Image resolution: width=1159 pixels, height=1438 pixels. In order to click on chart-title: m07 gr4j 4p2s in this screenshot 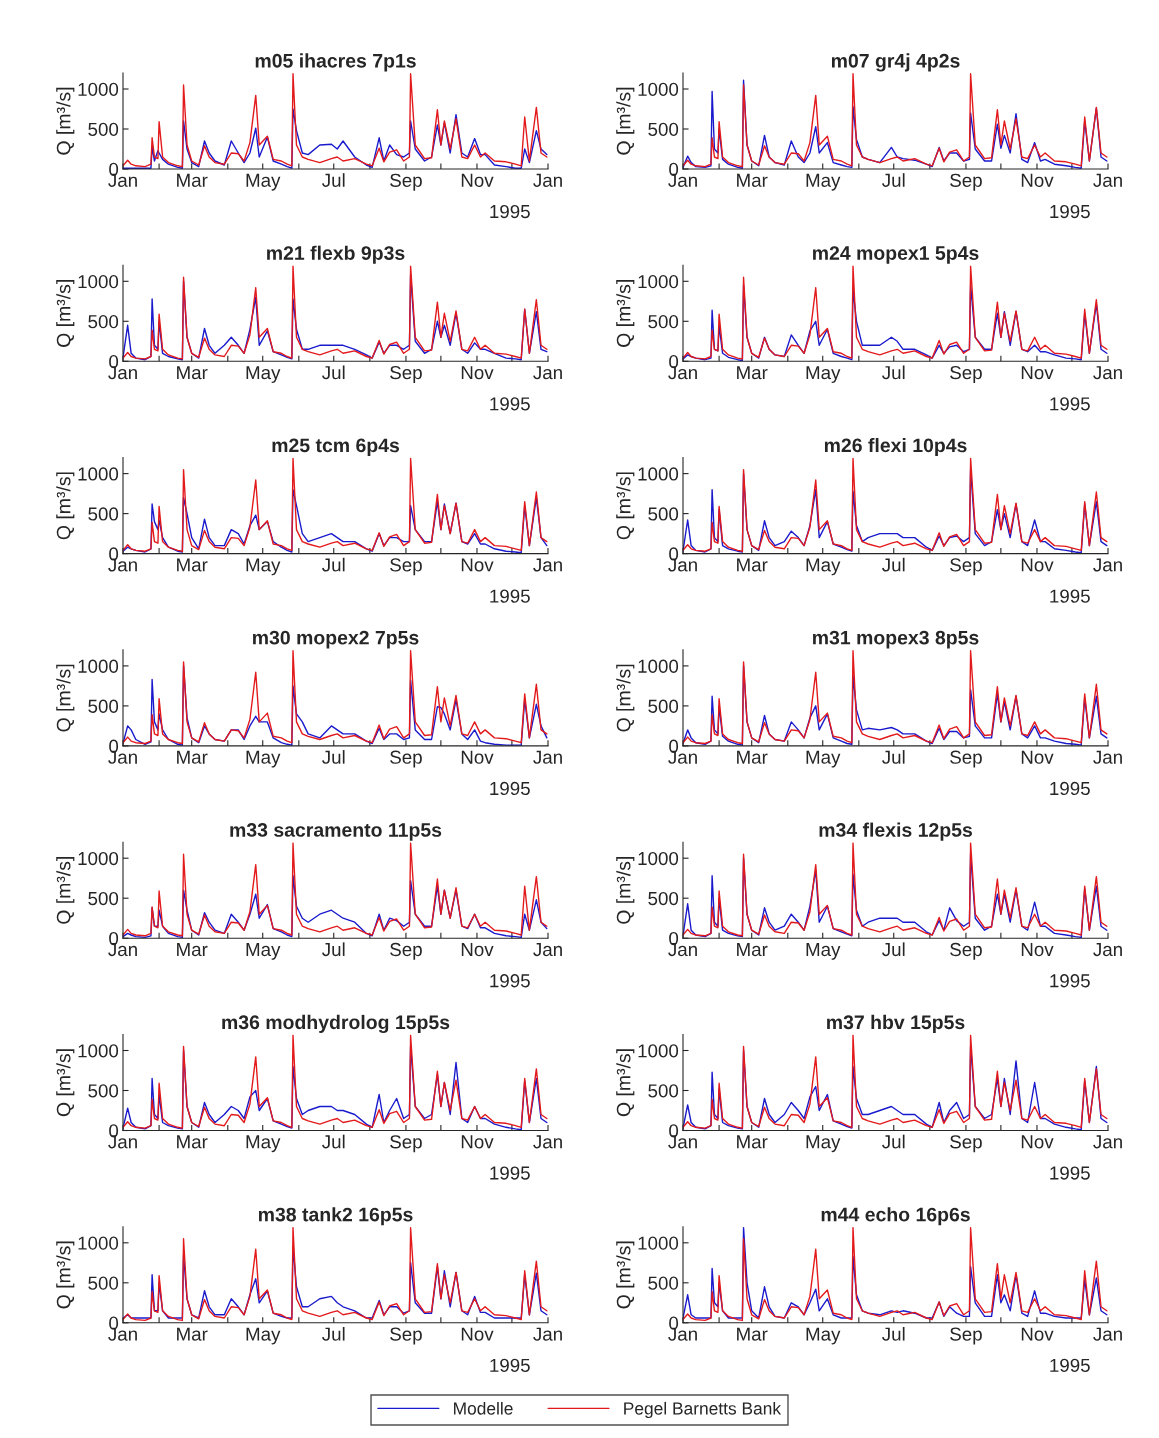, I will do `click(895, 62)`.